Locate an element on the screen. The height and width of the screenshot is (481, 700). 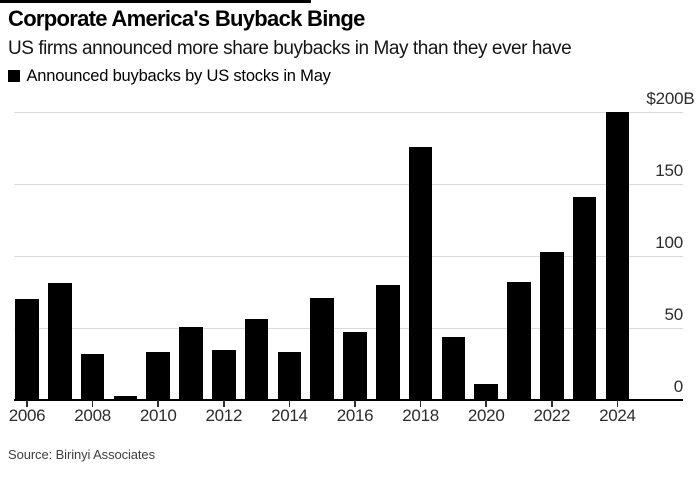
x-axis-tick-2008 is located at coordinates (92, 403).